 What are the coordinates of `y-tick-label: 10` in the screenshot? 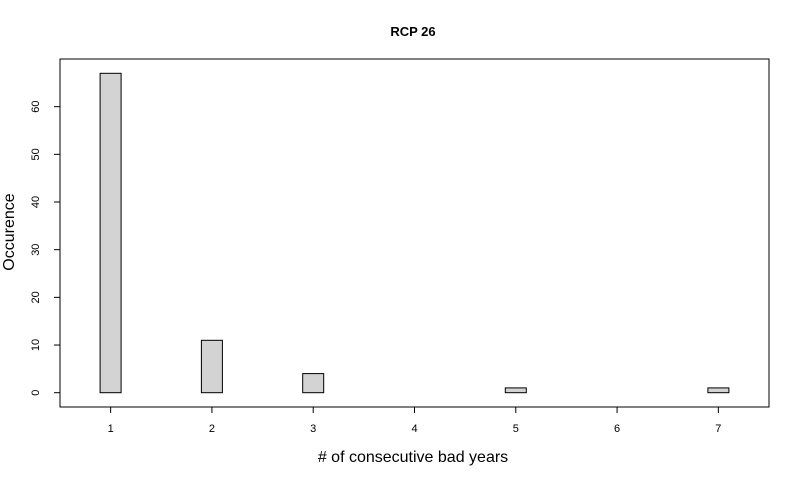 It's located at (36, 345).